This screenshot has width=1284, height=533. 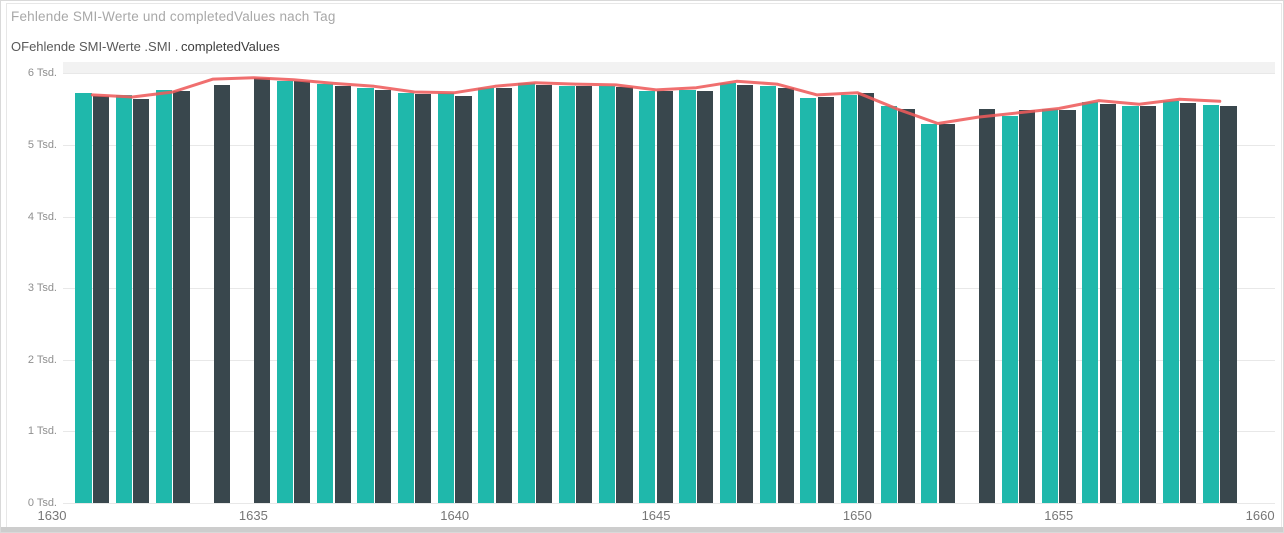 What do you see at coordinates (669, 68) in the screenshot?
I see `plot-top-band` at bounding box center [669, 68].